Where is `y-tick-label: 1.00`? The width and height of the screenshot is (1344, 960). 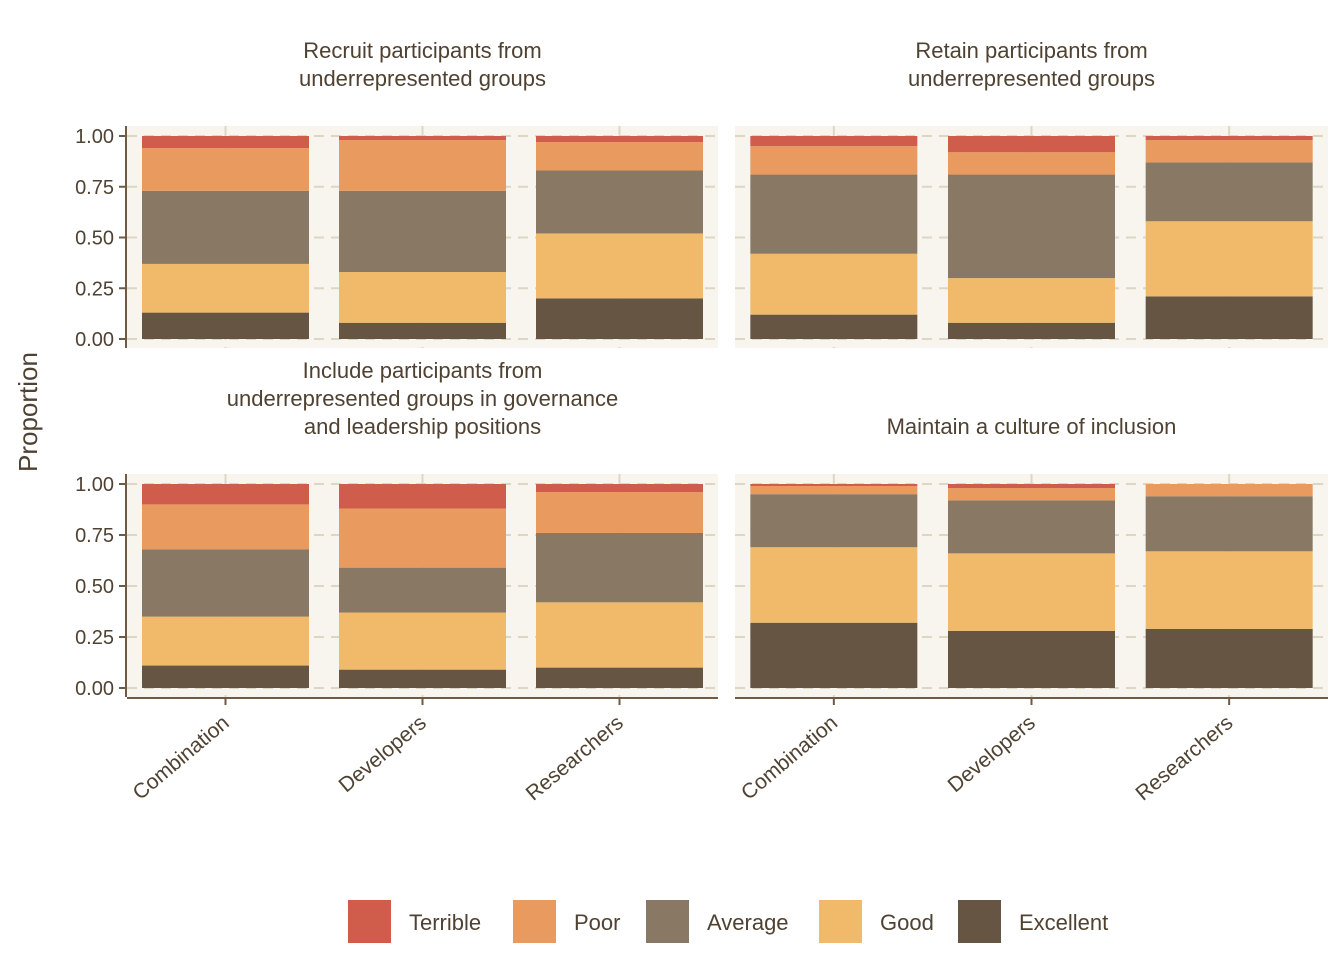 y-tick-label: 1.00 is located at coordinates (94, 137).